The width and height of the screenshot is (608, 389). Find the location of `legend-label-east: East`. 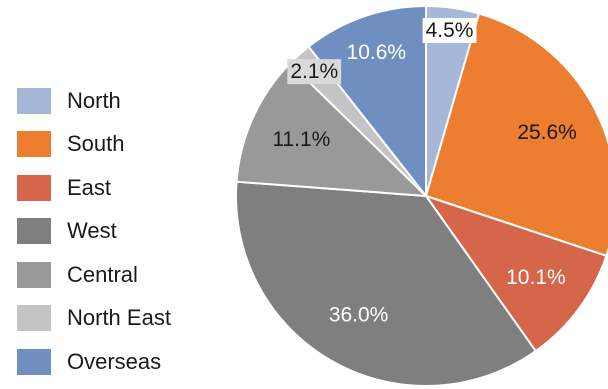

legend-label-east: East is located at coordinates (89, 187).